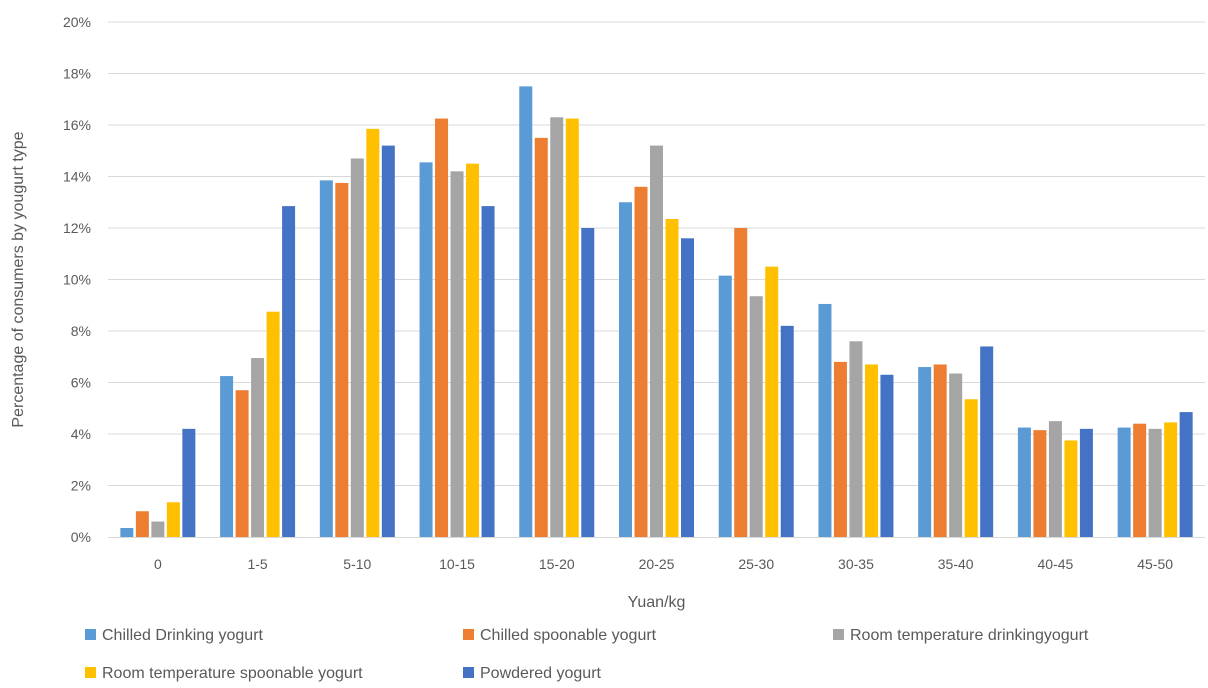 This screenshot has width=1208, height=688. Describe the element at coordinates (257, 564) in the screenshot. I see `x-tick-label: 1-5` at that location.